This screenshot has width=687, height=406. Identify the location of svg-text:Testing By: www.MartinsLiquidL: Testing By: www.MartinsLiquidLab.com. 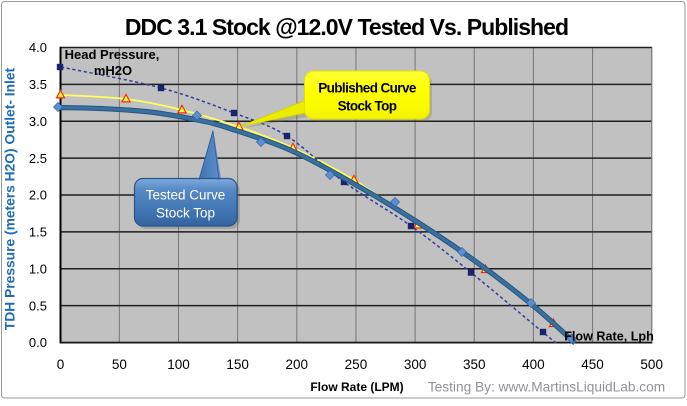
(546, 387).